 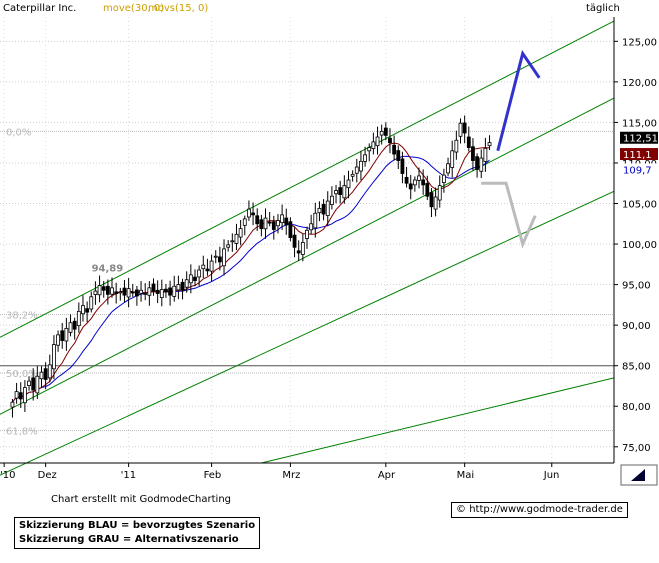 What do you see at coordinates (18, 132) in the screenshot?
I see `fib-label: 0,0%` at bounding box center [18, 132].